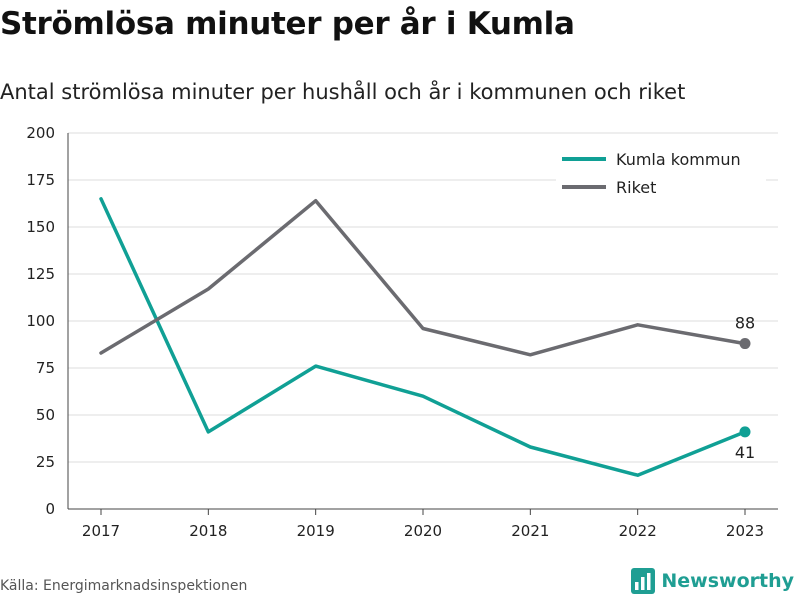 The image size is (800, 600). Describe the element at coordinates (530, 531) in the screenshot. I see `x-tick-label: 2021` at that location.